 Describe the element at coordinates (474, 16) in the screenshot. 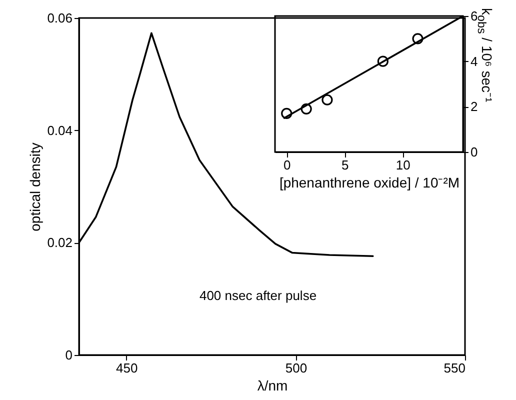

I see `y-tick-label: 6` at that location.